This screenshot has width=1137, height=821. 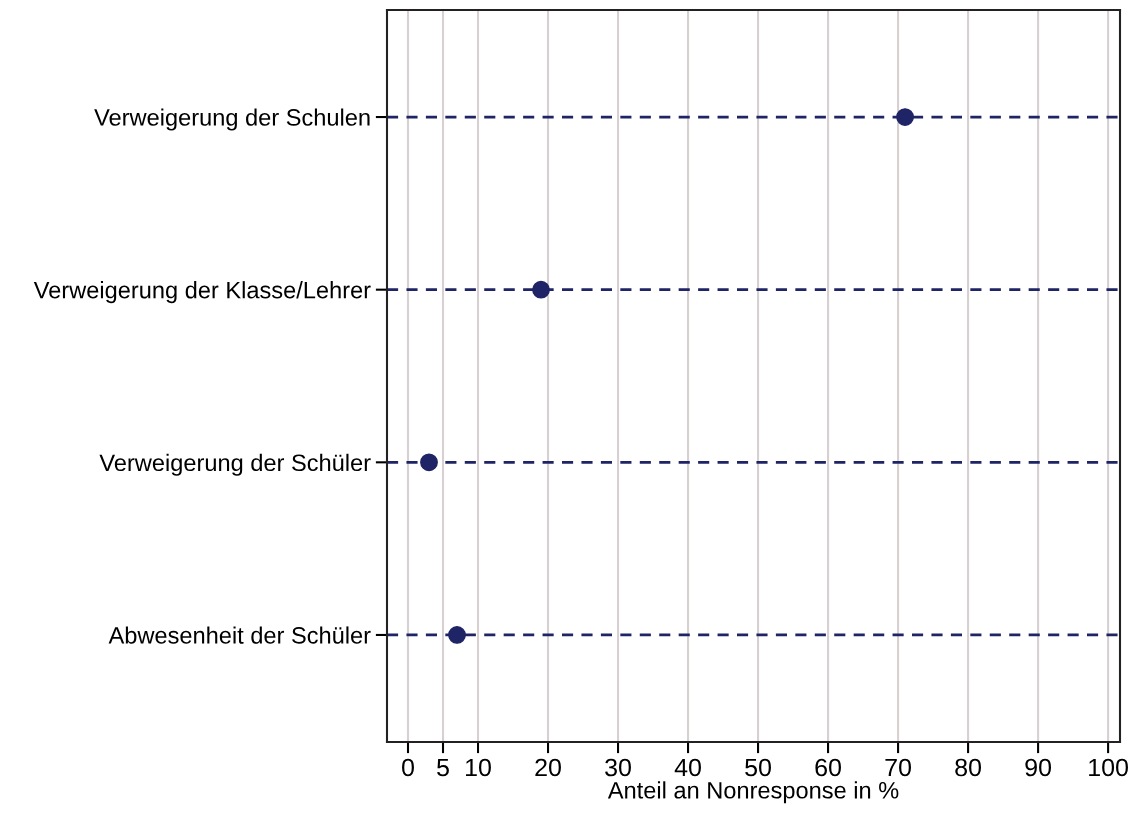 What do you see at coordinates (443, 767) in the screenshot?
I see `x-tick-label: 5` at bounding box center [443, 767].